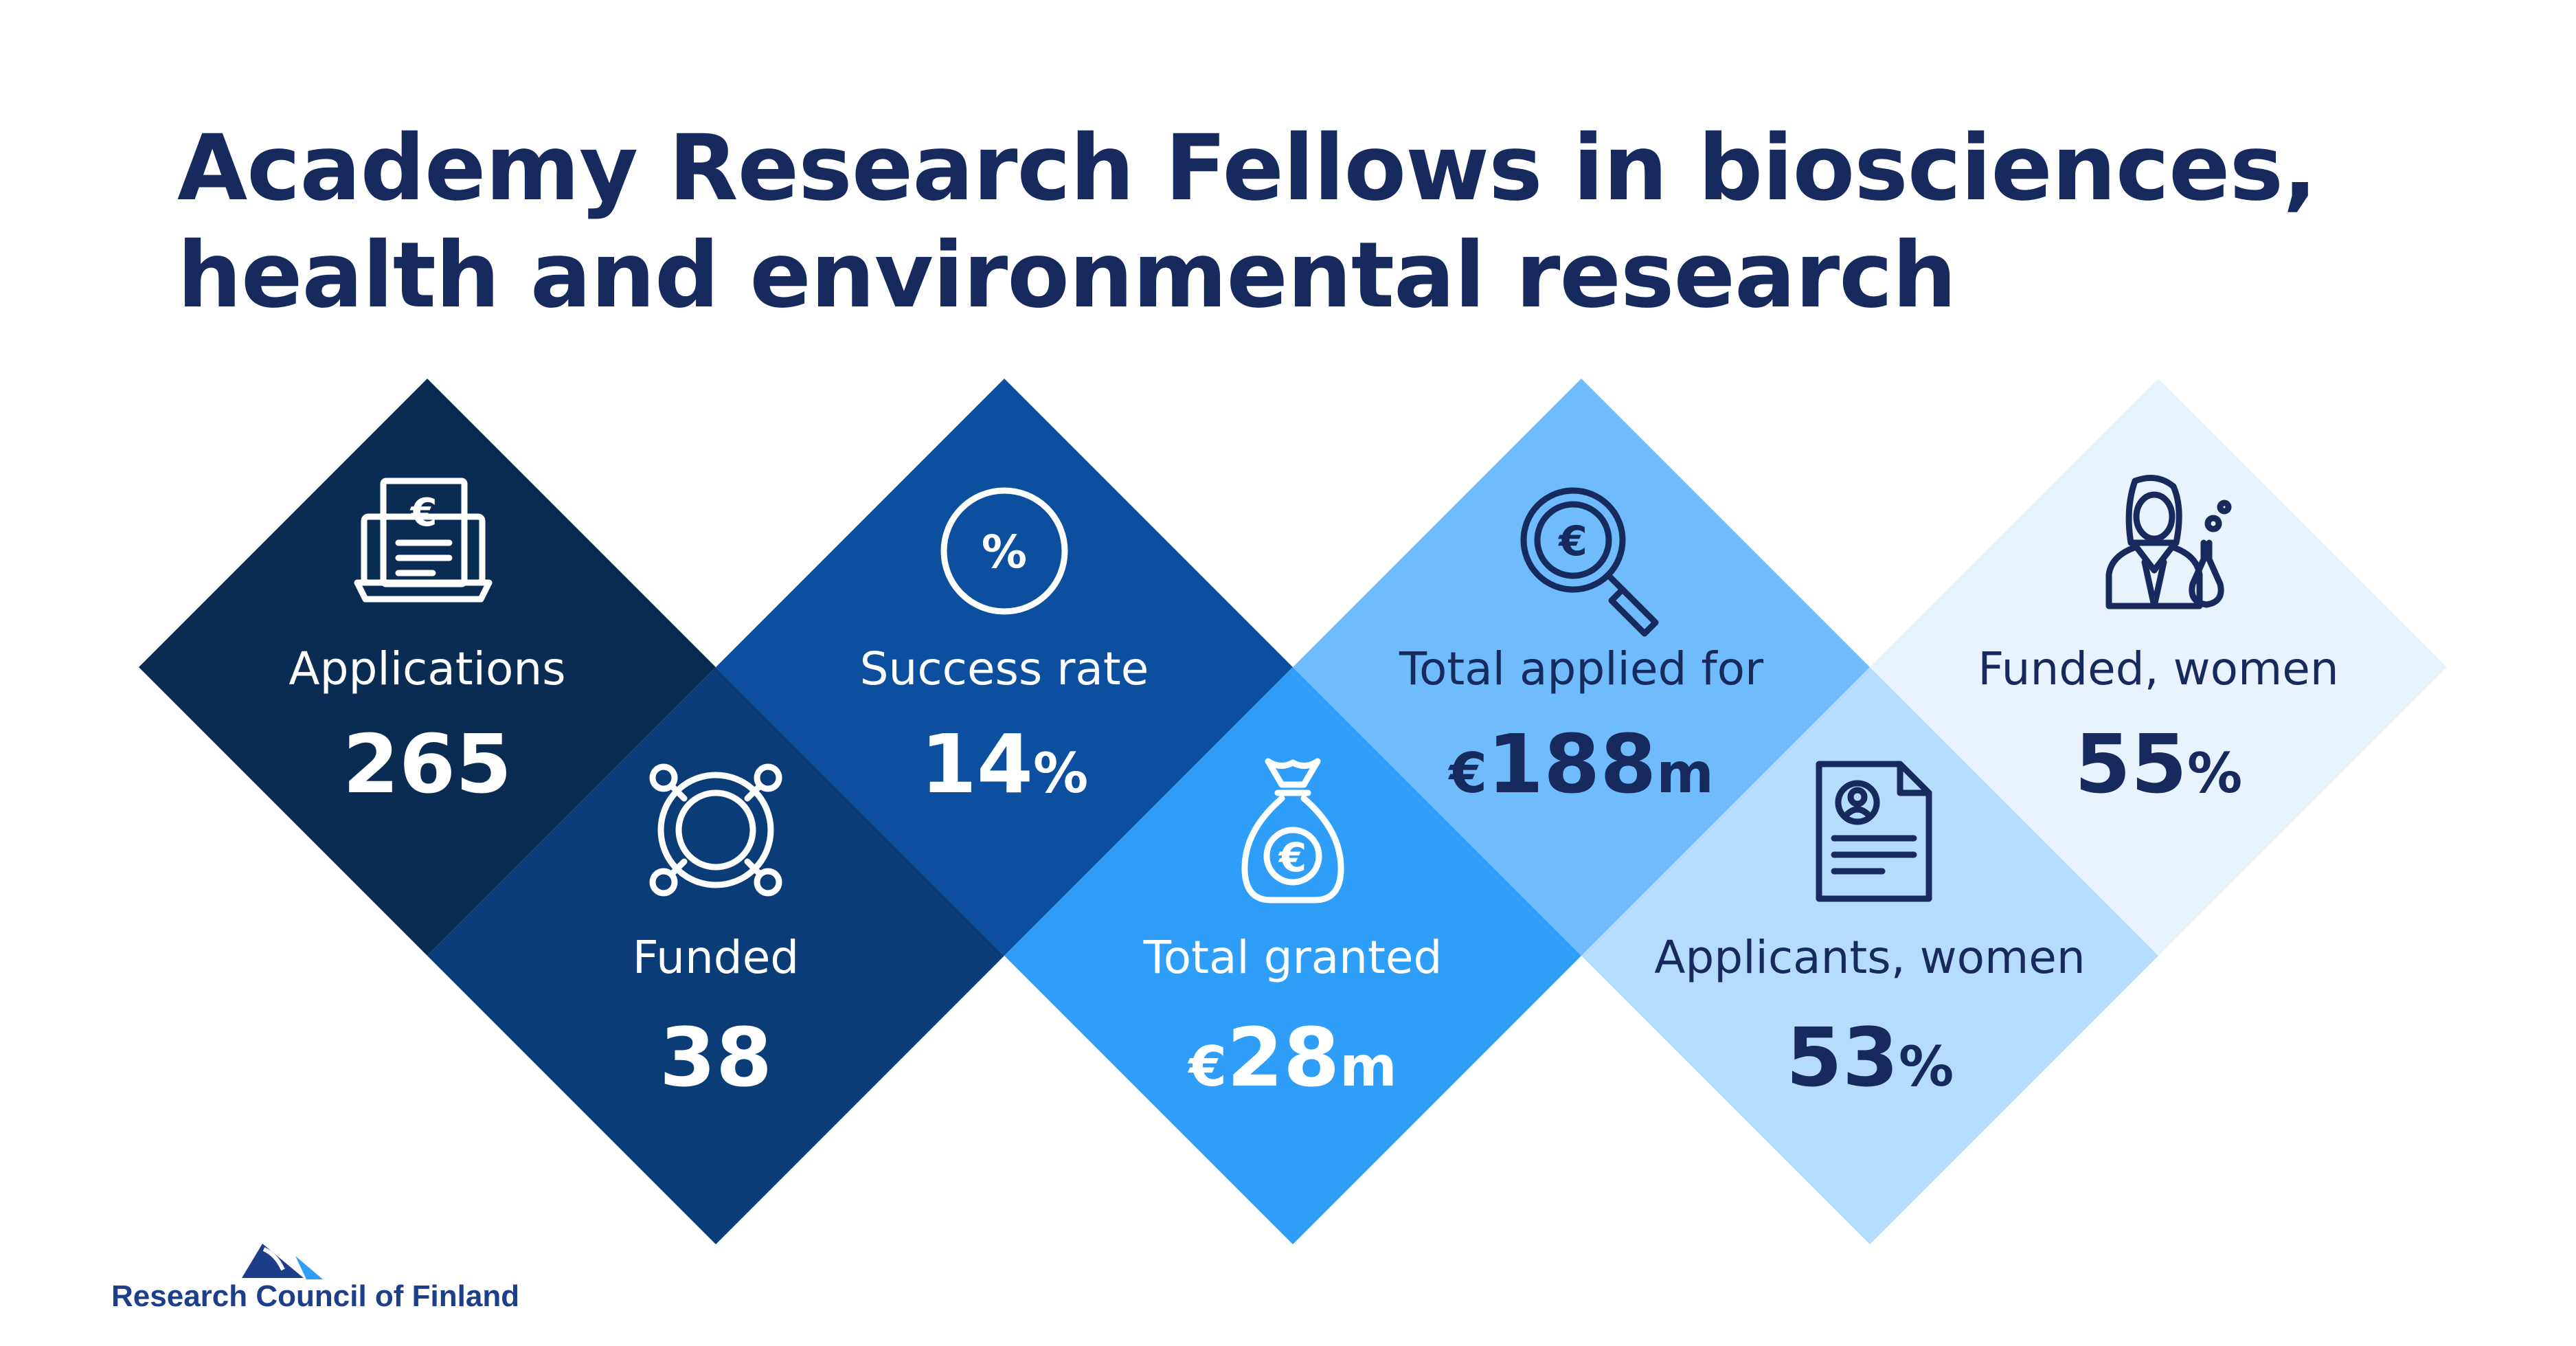 This screenshot has width=2576, height=1346. I want to click on stat-number: 38, so click(716, 1057).